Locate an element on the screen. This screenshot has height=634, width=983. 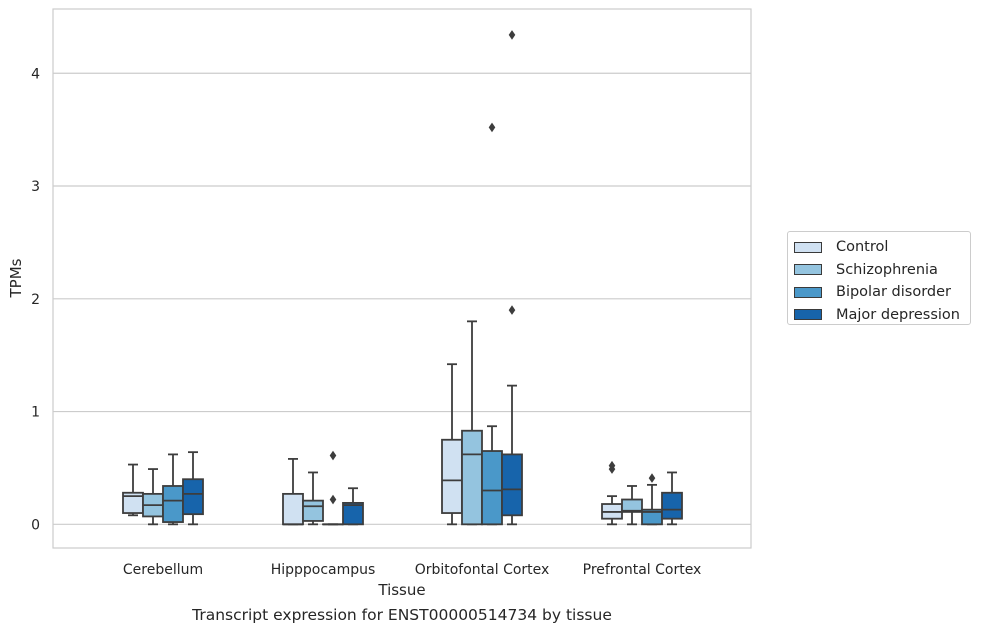
legend-label: Major depression is located at coordinates (898, 314).